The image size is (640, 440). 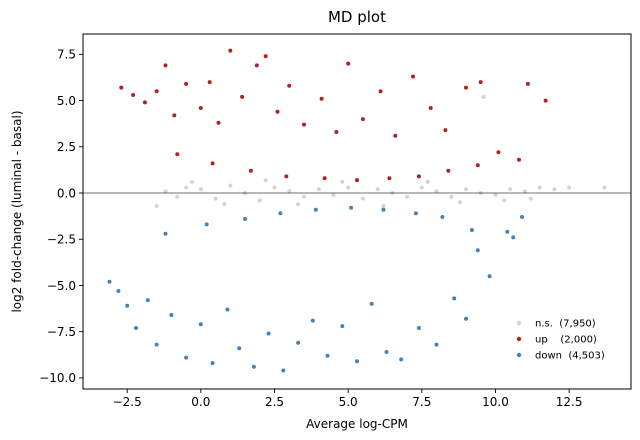 What do you see at coordinates (66, 193) in the screenshot?
I see `y-tick-label: 0.0` at bounding box center [66, 193].